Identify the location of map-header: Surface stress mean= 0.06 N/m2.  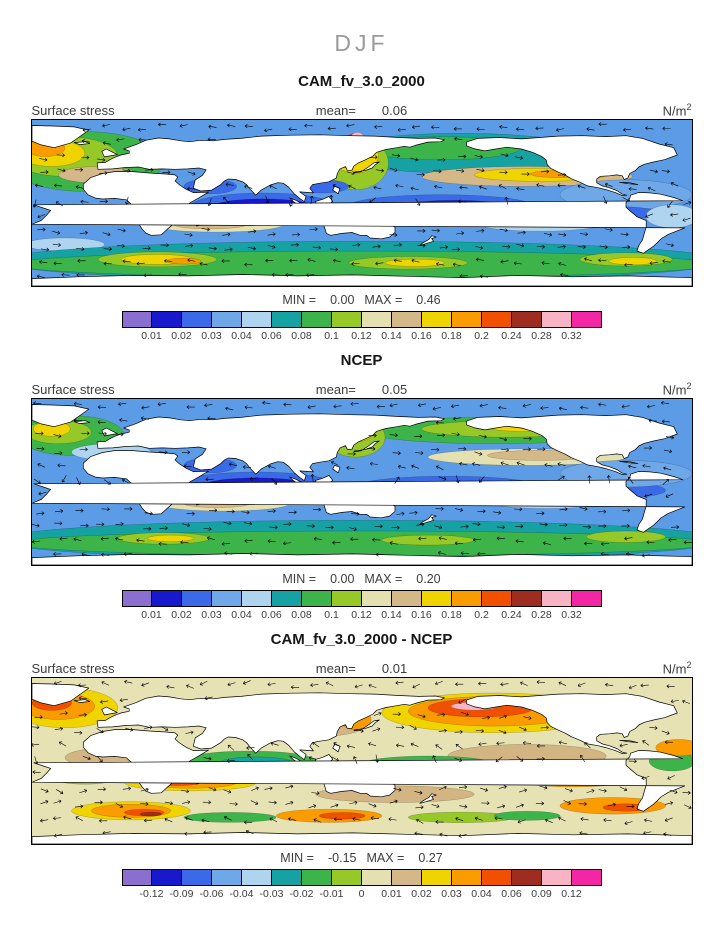
(362, 109).